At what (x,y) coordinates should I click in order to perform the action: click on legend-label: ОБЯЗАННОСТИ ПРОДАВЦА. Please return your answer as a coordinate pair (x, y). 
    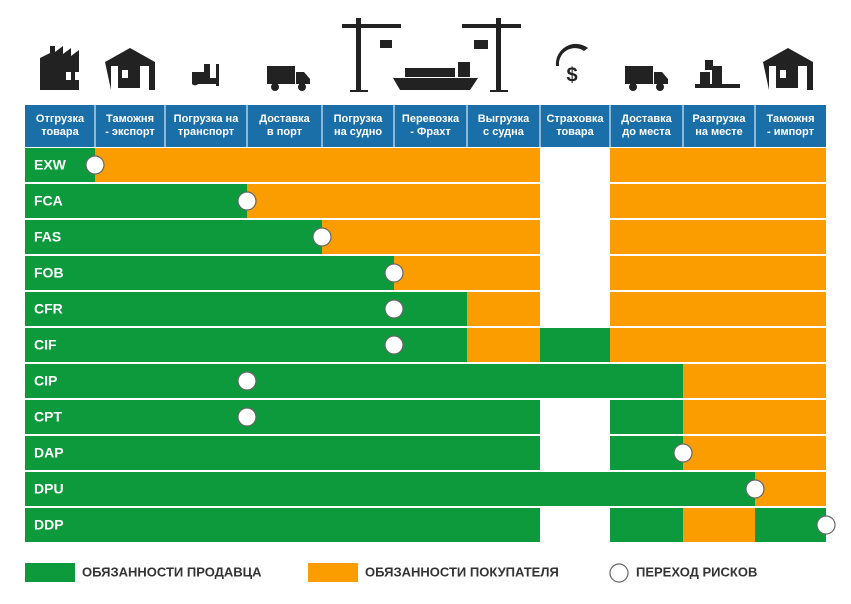
    Looking at the image, I should click on (172, 571).